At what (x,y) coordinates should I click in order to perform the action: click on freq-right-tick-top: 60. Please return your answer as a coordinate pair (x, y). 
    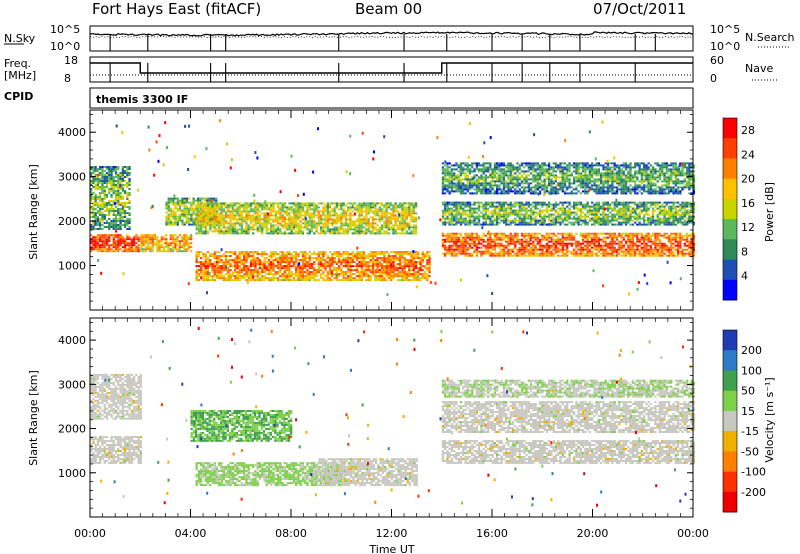
    Looking at the image, I should click on (717, 60).